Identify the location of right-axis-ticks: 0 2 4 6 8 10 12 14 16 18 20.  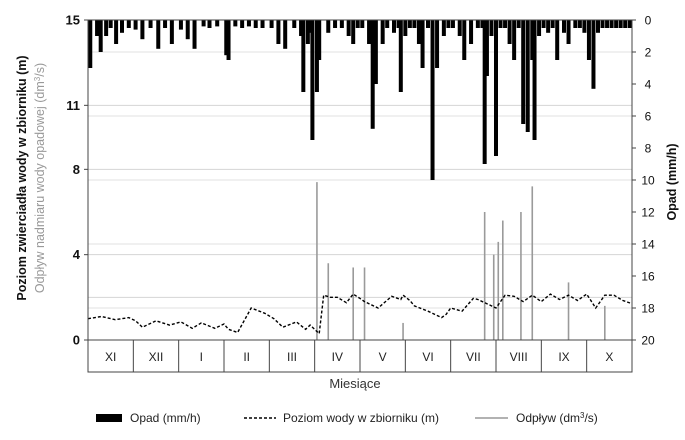
(643, 181).